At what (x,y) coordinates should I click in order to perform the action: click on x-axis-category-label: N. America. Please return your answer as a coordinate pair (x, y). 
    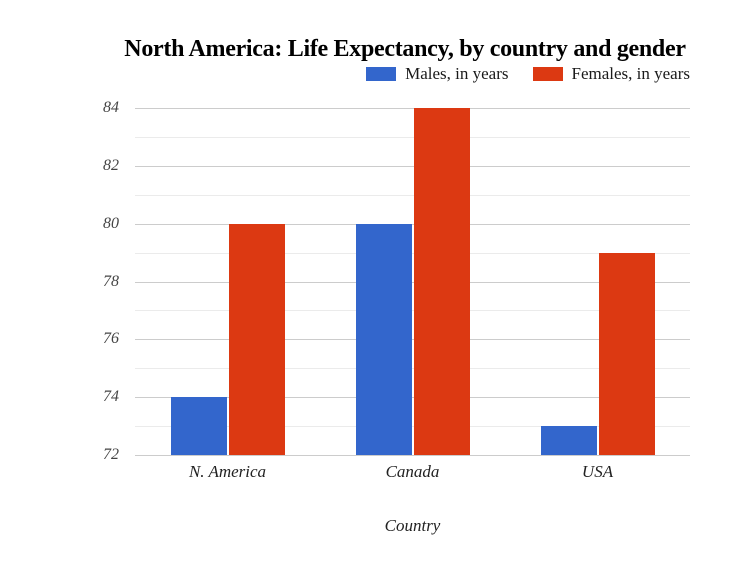
    Looking at the image, I should click on (227, 471).